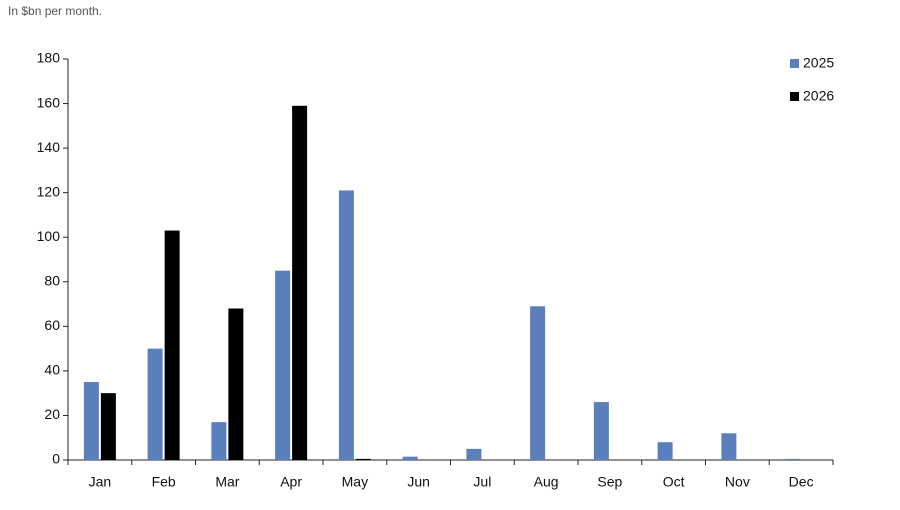 The image size is (900, 510). What do you see at coordinates (55, 11) in the screenshot?
I see `chart-subtitle: In $bn per month.` at bounding box center [55, 11].